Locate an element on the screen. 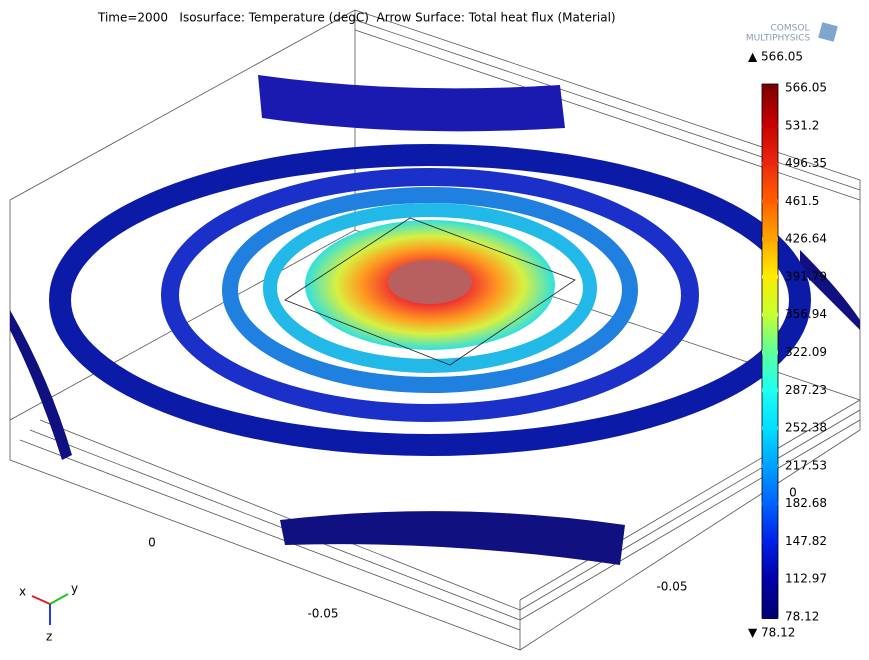 Image resolution: width=869 pixels, height=660 pixels. colorbar-tick-label: 496.35 is located at coordinates (806, 163).